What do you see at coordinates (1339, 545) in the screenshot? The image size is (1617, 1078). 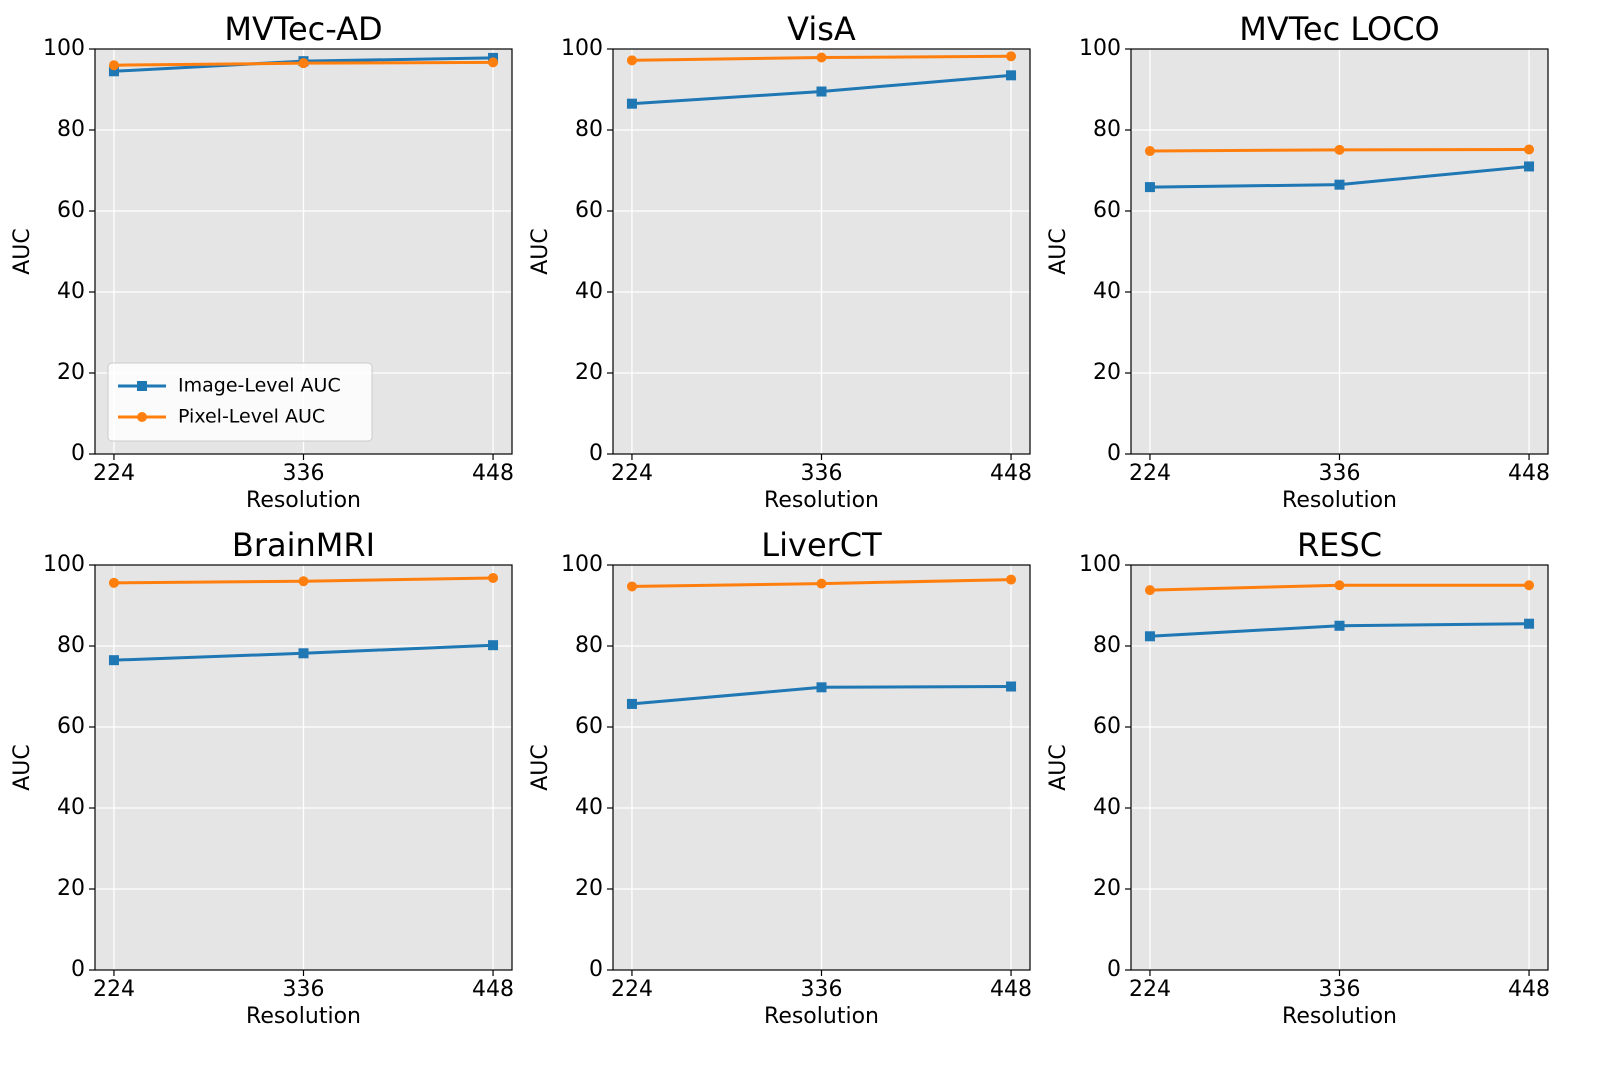 I see `chart-title: RESC` at bounding box center [1339, 545].